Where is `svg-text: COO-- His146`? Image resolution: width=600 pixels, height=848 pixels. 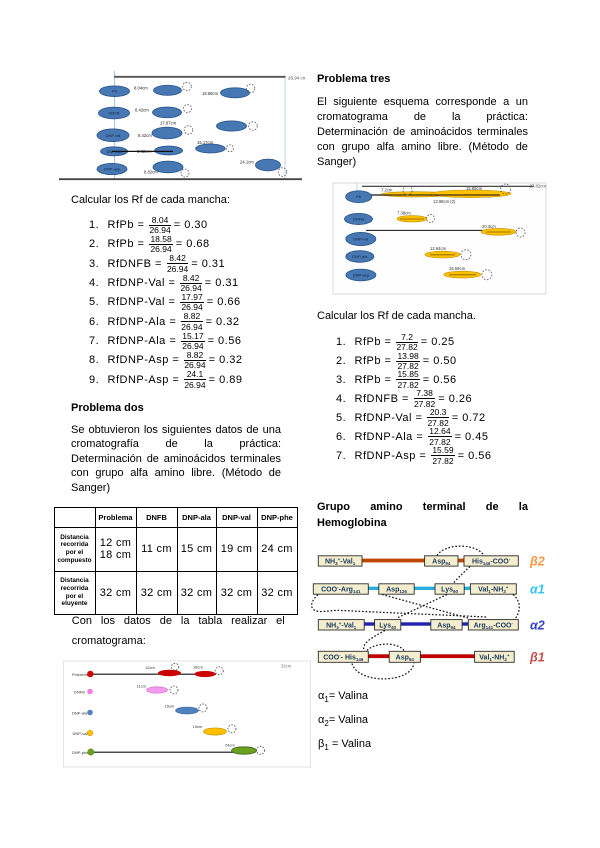 svg-text: COO-- His146 is located at coordinates (343, 657).